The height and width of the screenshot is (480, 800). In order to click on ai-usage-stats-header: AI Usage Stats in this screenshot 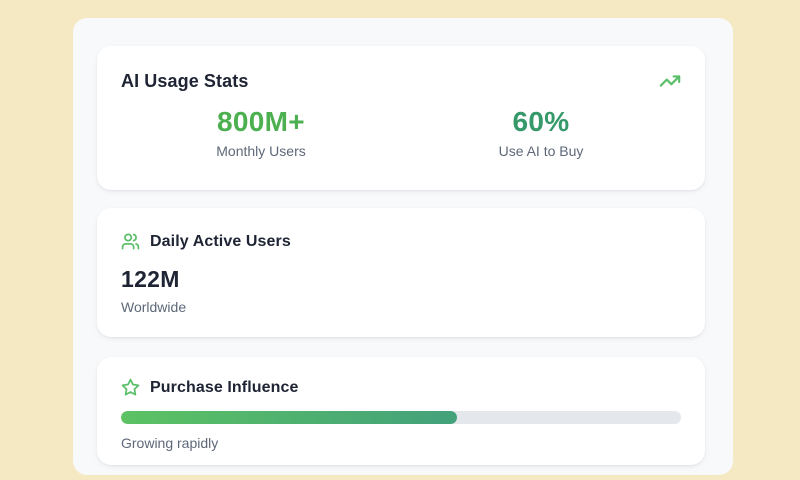, I will do `click(401, 81)`.